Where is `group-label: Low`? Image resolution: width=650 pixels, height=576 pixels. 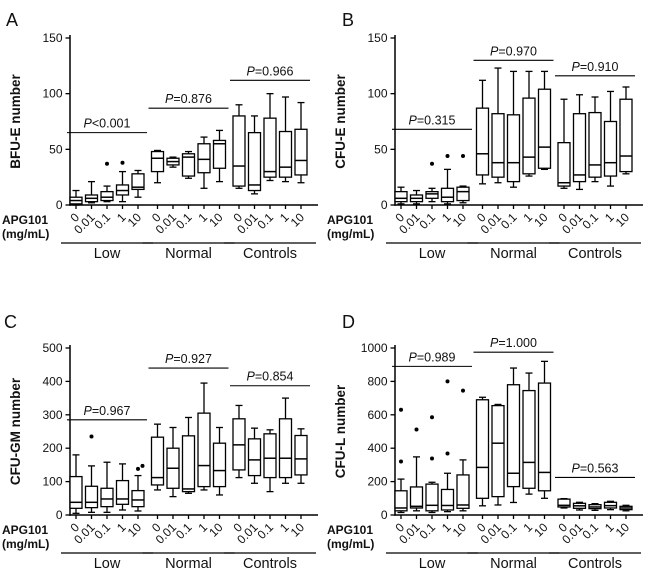 group-label: Low is located at coordinates (107, 564).